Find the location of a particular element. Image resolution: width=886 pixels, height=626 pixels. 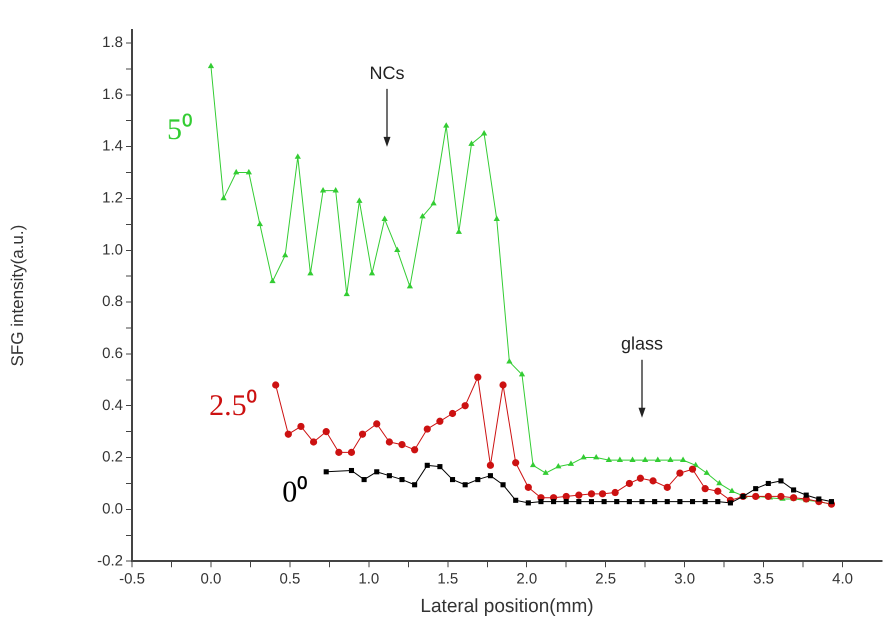

x-tick-label: 2.0 is located at coordinates (527, 579).